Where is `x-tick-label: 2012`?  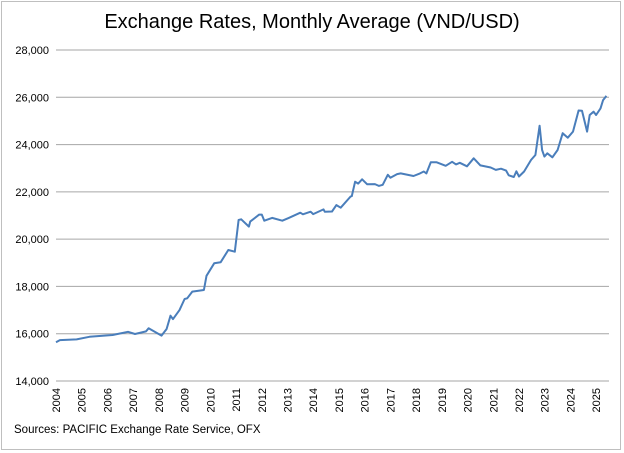
x-tick-label: 2012 is located at coordinates (263, 400).